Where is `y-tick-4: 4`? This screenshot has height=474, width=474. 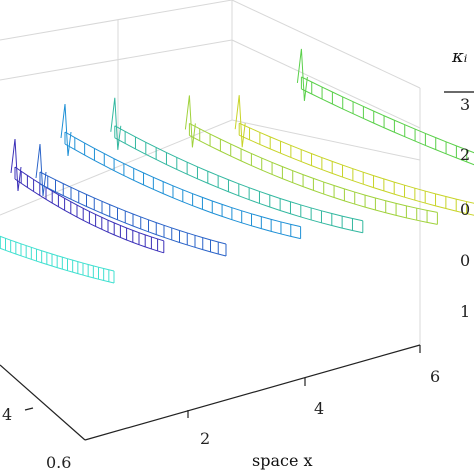 y-tick-4: 4 is located at coordinates (7, 414).